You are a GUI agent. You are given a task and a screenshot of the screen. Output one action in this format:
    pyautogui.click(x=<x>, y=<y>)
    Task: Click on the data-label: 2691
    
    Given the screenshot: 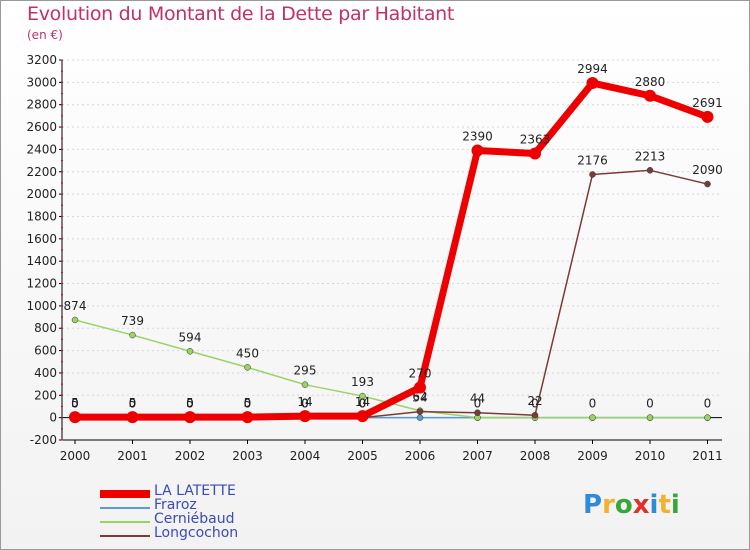 What is the action you would take?
    pyautogui.click(x=707, y=103)
    